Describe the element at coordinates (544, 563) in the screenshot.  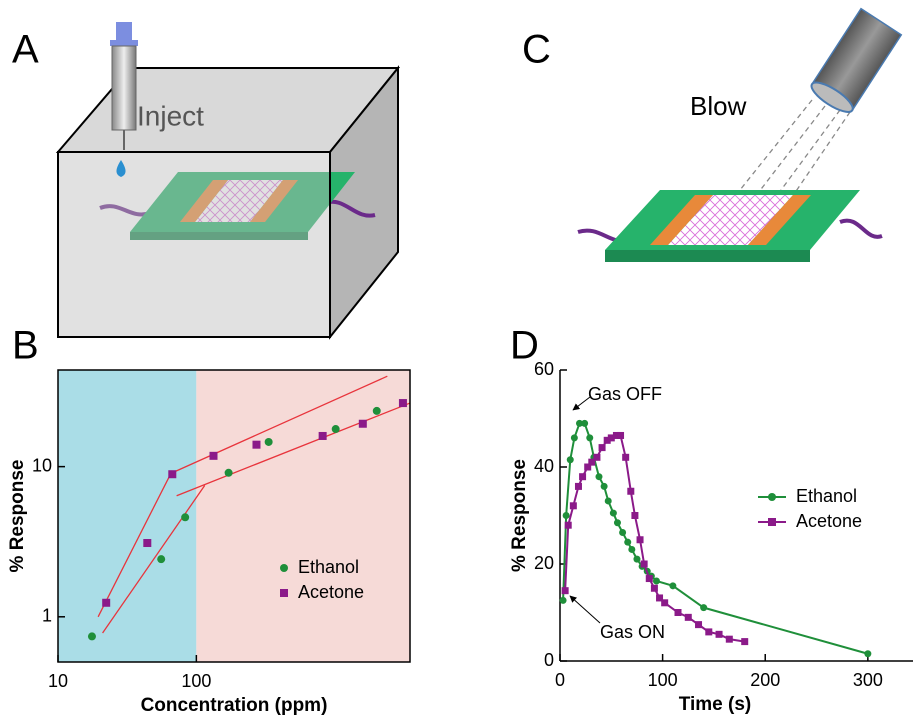
I see `y-tick-label: 20` at that location.